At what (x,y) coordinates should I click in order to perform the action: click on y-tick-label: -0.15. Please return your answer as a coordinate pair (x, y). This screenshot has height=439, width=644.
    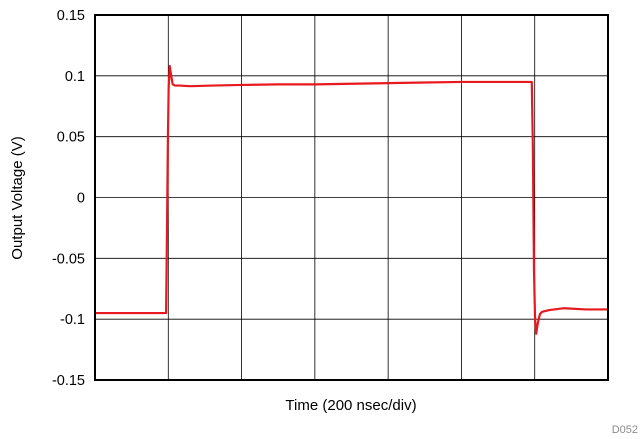
    Looking at the image, I should click on (68, 381).